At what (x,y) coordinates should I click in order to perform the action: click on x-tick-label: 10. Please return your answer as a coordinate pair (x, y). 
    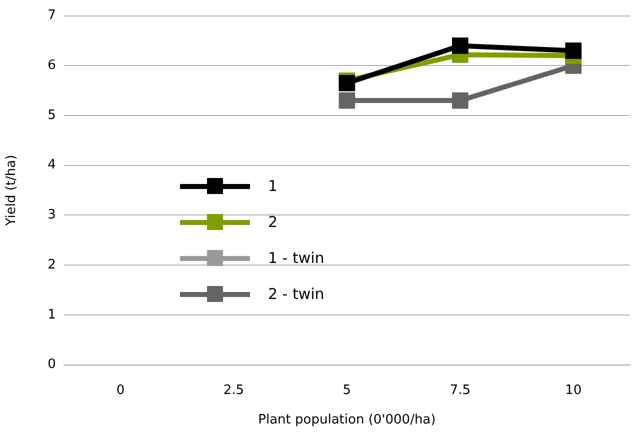
    Looking at the image, I should click on (573, 390).